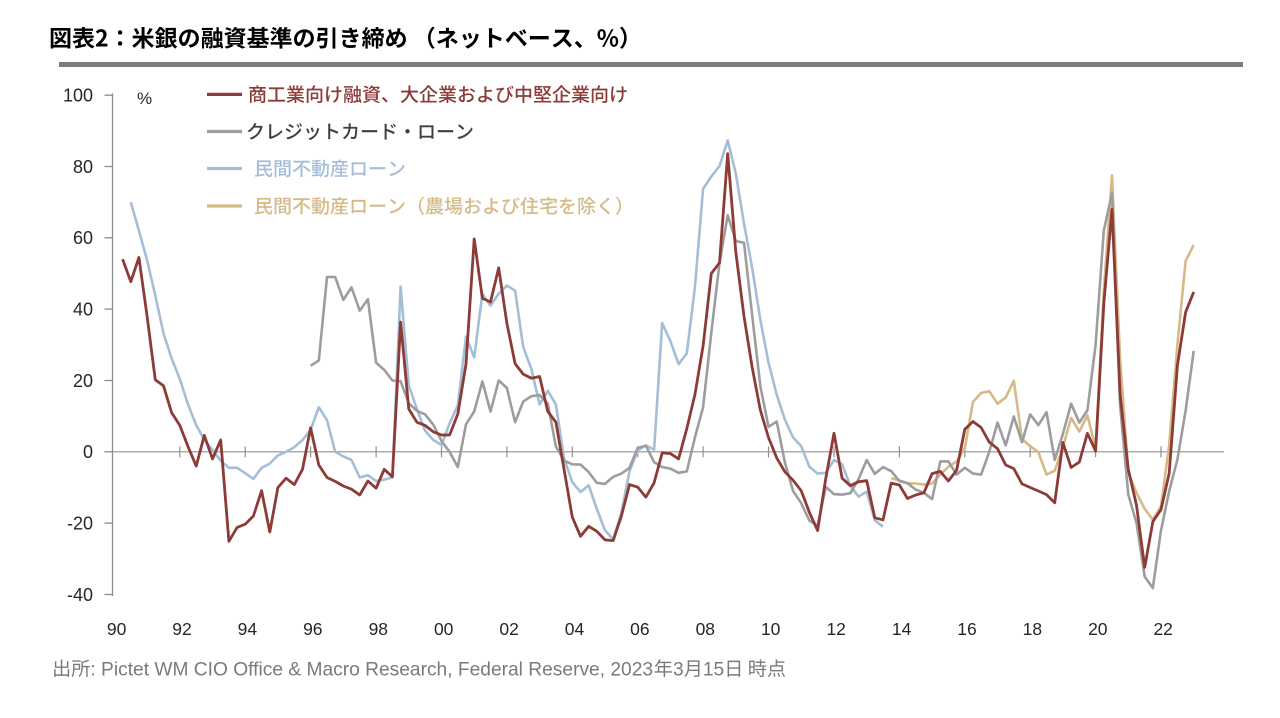 Image resolution: width=1280 pixels, height=718 pixels. I want to click on svg-text: 94, so click(248, 629).